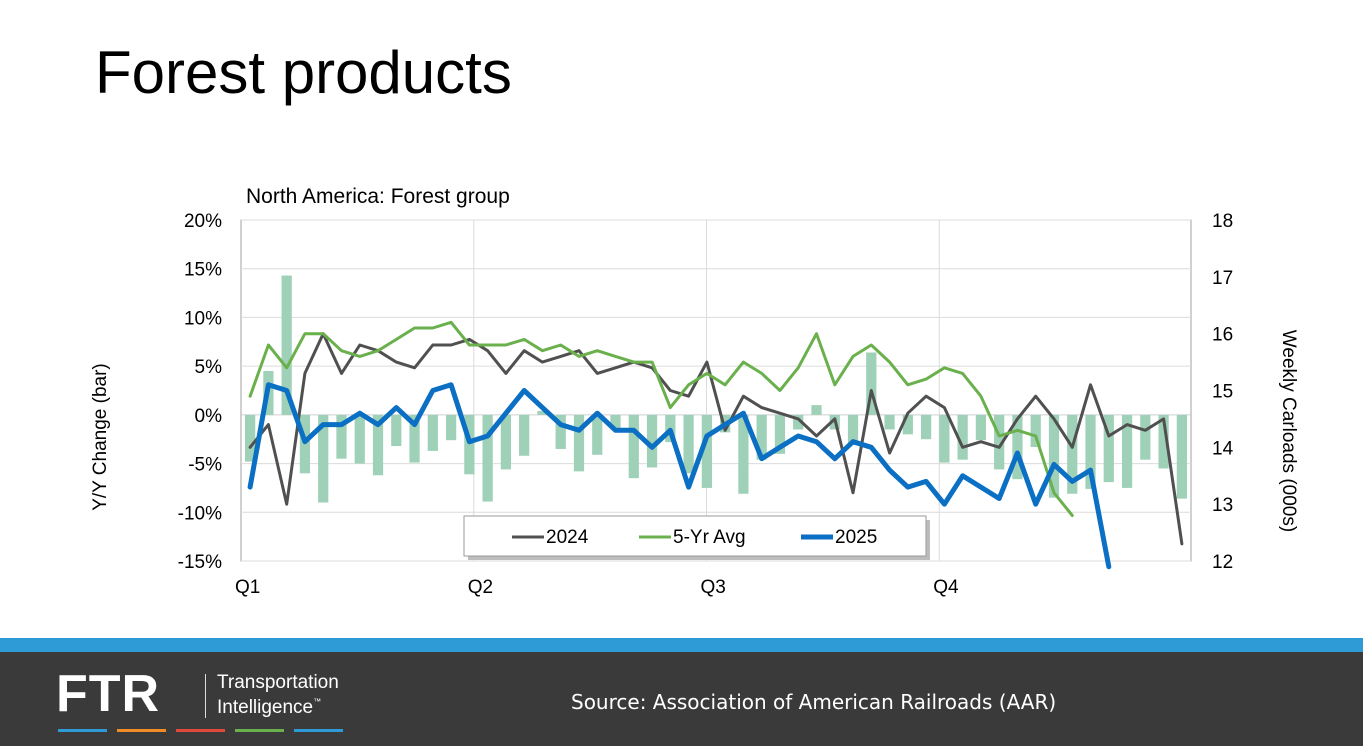 The image size is (1363, 746). I want to click on left-tick-label: 5%, so click(209, 367).